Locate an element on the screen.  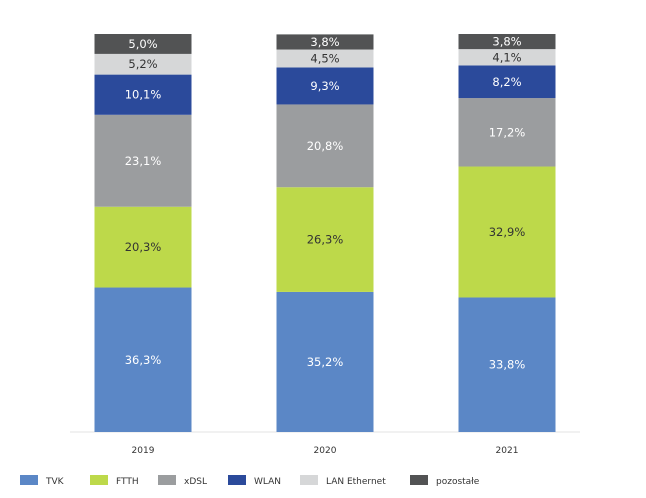
legend-item: WLAN is located at coordinates (254, 481).